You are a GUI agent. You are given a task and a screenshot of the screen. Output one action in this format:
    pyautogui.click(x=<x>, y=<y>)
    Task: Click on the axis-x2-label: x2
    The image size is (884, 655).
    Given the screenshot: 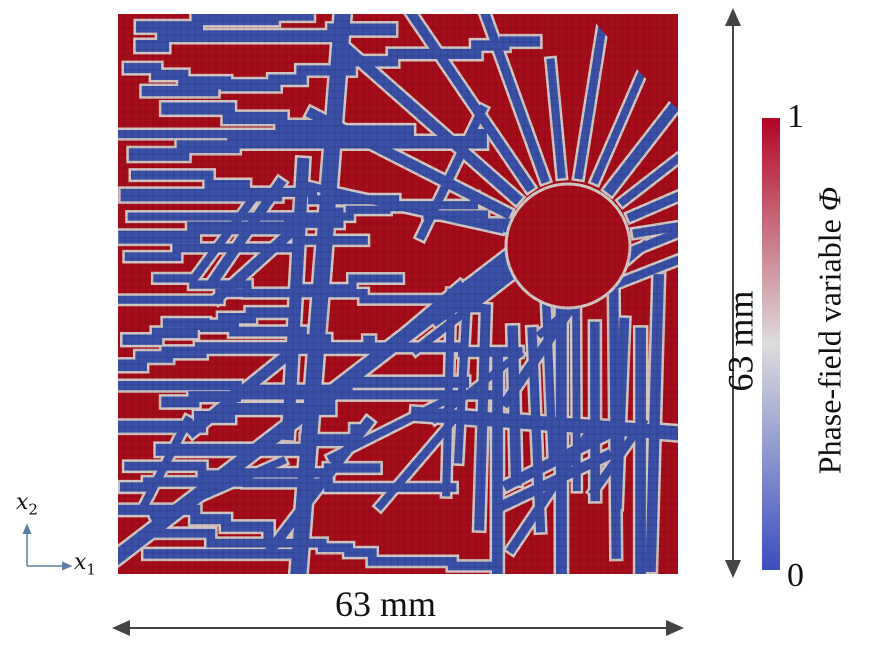 What is the action you would take?
    pyautogui.click(x=27, y=504)
    